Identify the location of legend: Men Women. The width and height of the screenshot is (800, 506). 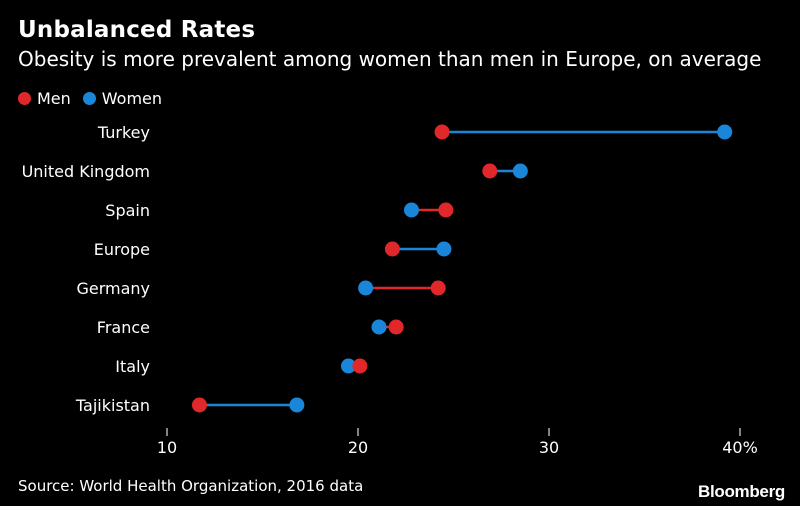
(96, 98).